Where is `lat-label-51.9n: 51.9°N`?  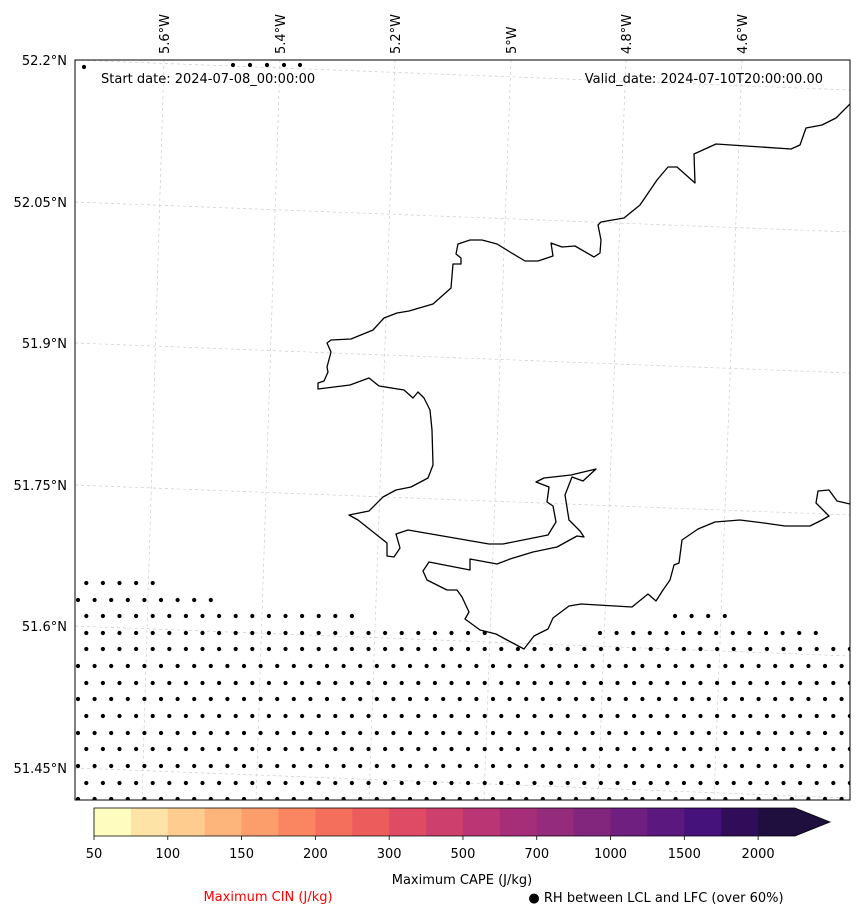
lat-label-51.9n: 51.9°N is located at coordinates (44, 344).